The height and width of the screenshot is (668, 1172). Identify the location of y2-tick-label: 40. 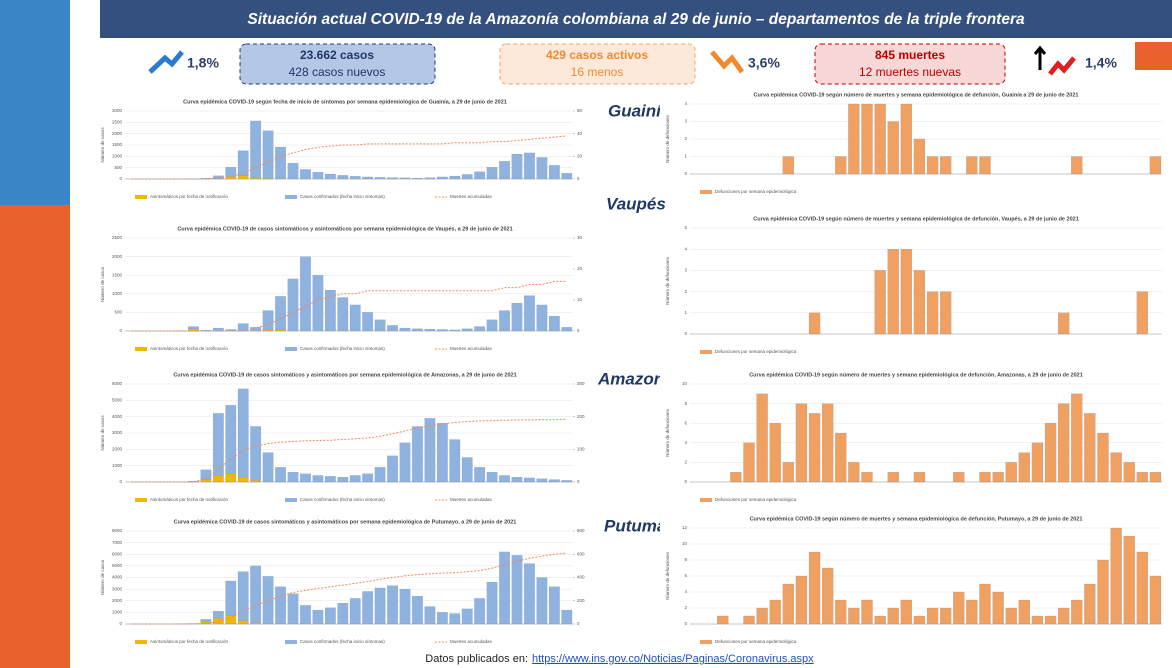
(580, 133).